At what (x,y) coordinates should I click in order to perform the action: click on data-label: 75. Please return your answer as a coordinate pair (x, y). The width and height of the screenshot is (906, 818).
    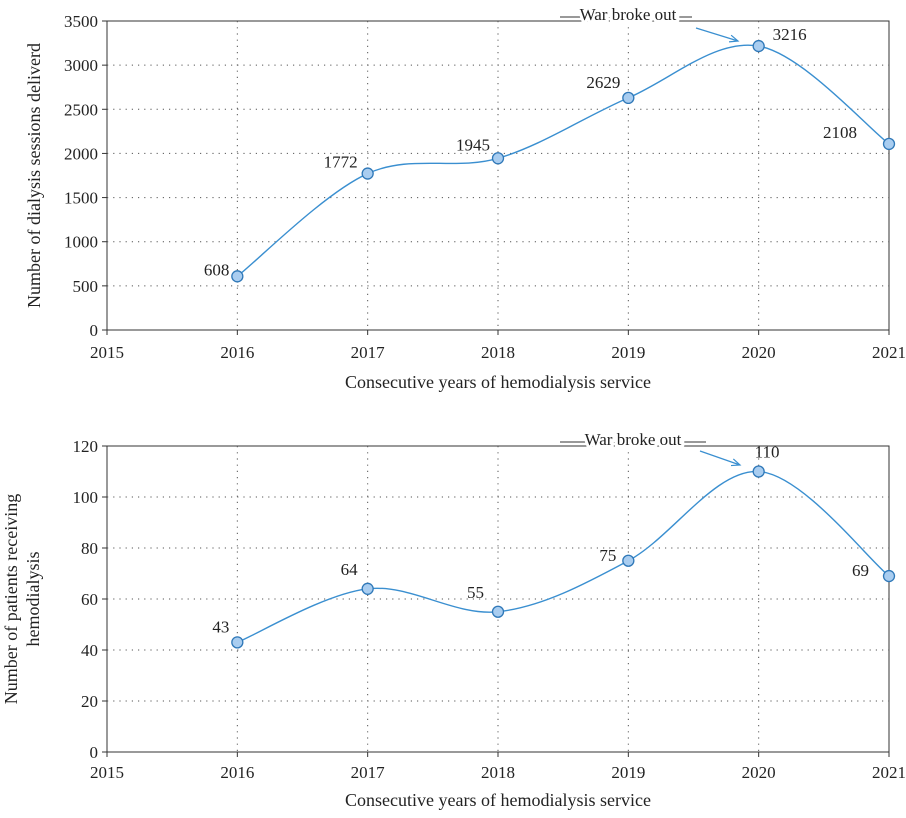
    Looking at the image, I should click on (607, 555).